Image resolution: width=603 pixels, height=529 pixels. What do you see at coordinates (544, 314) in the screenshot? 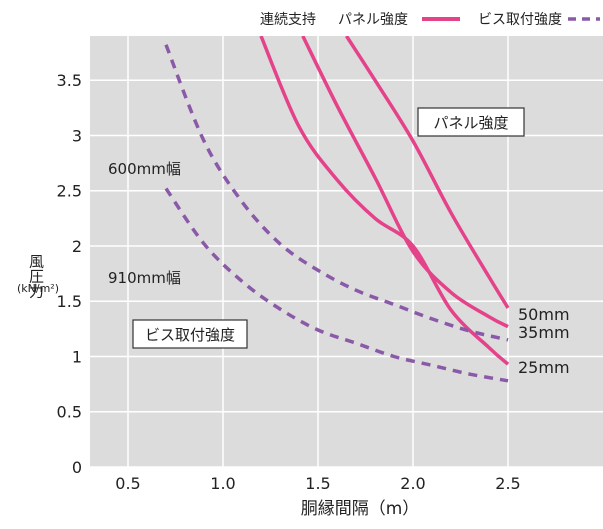
I see `label-50mm: 50mm` at bounding box center [544, 314].